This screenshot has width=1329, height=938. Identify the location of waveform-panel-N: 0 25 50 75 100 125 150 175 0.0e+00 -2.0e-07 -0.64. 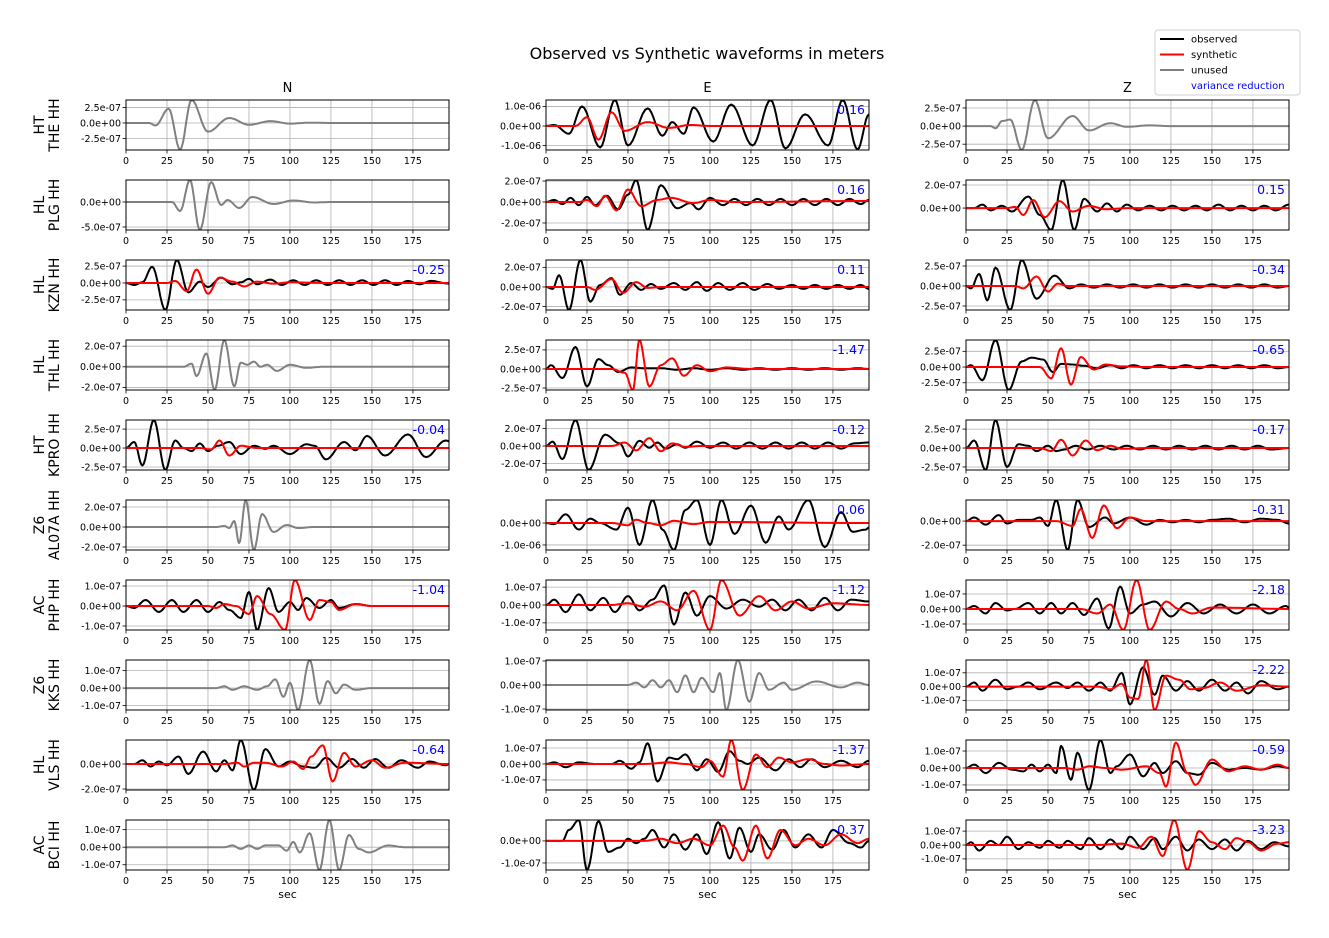
(265, 773).